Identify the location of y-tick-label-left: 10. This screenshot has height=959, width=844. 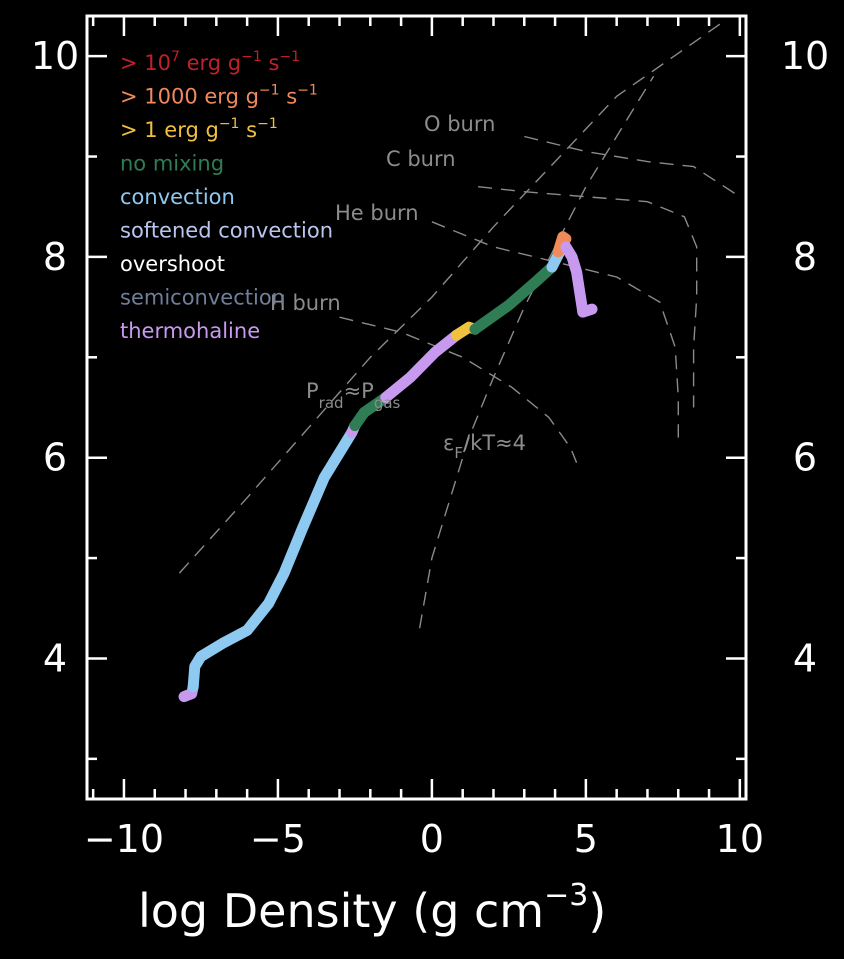
(55, 56).